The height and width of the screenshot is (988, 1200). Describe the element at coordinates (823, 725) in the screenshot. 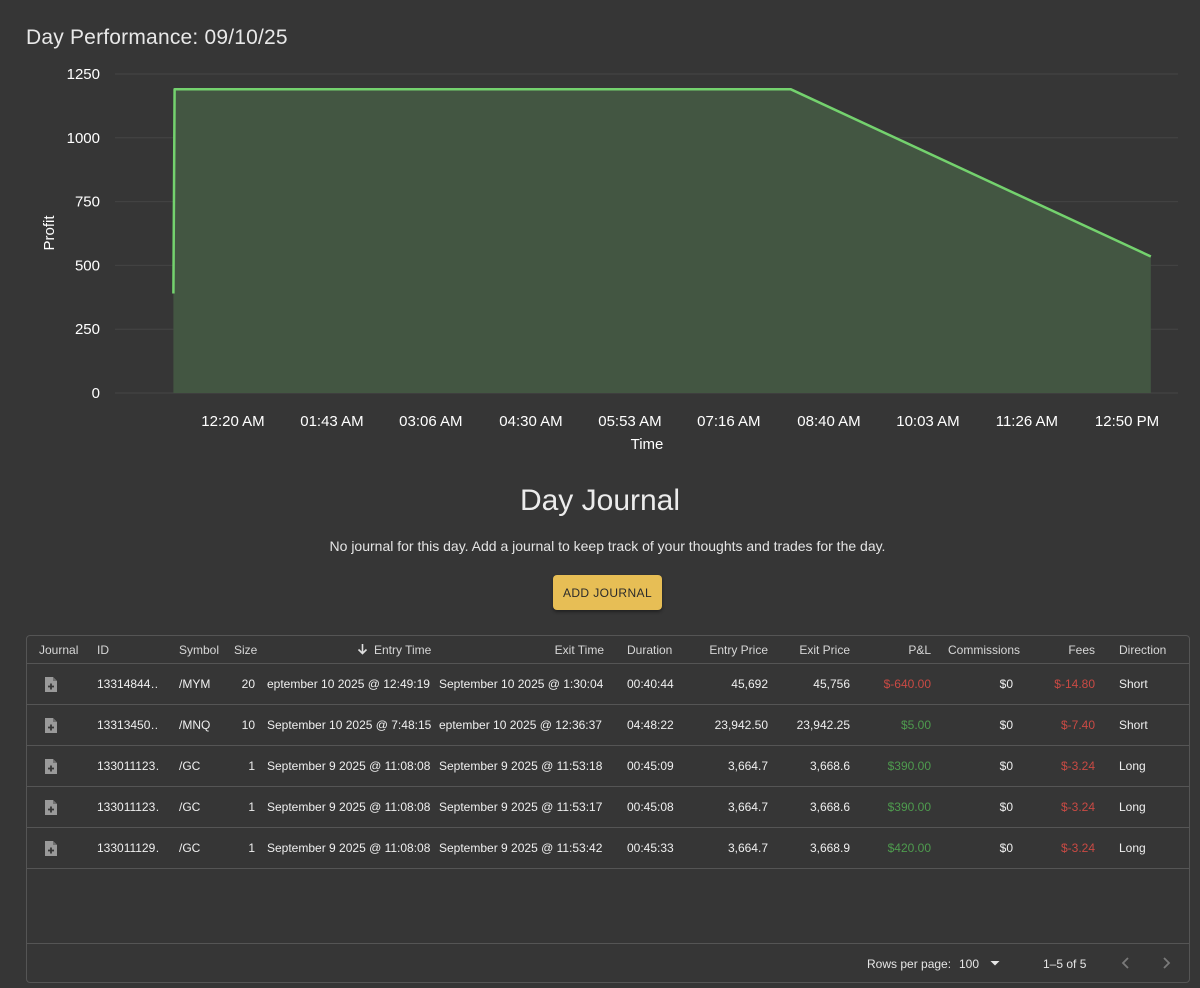

I see `cell-exit-price: 23,942.25` at that location.